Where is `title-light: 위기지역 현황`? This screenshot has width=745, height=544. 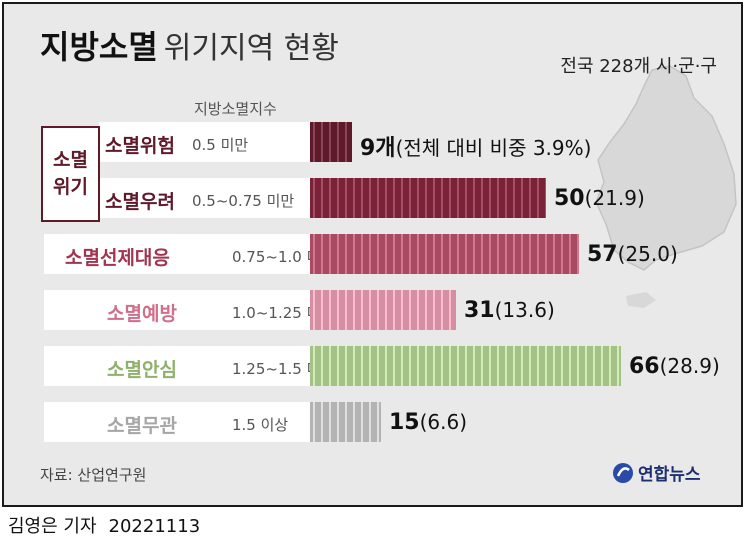
title-light: 위기지역 현황 is located at coordinates (251, 48).